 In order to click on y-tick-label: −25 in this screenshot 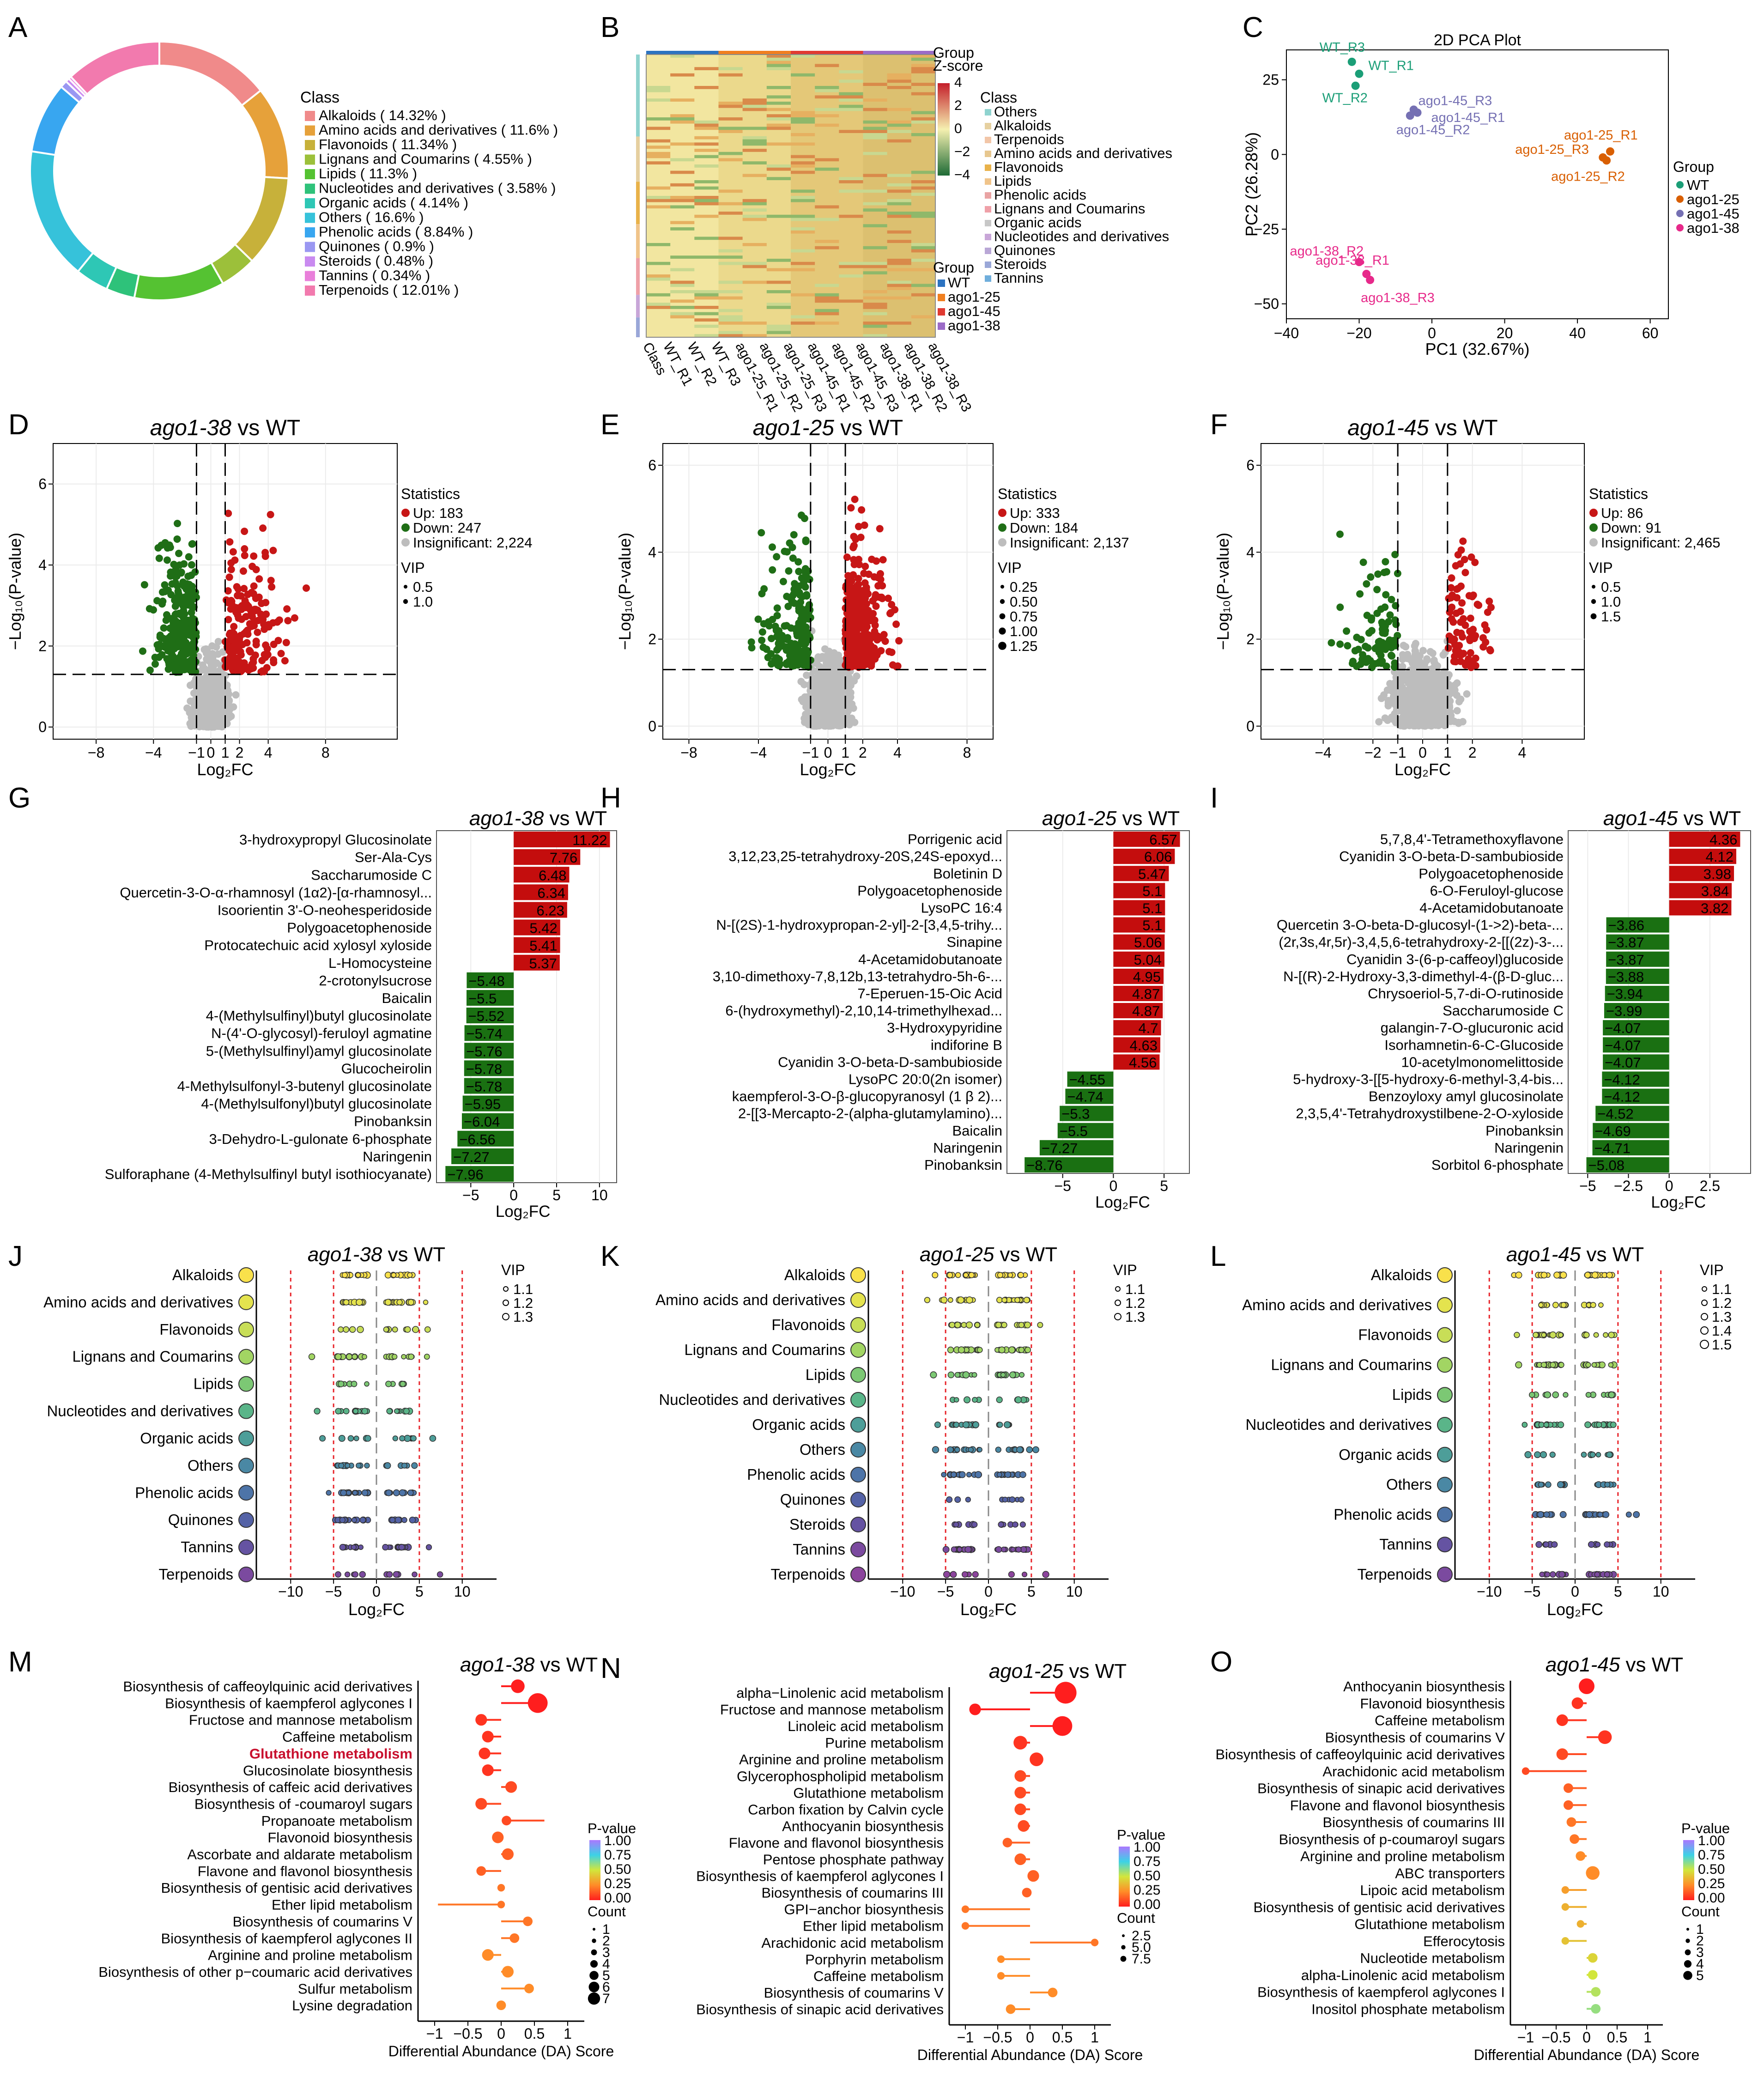, I will do `click(1266, 229)`.